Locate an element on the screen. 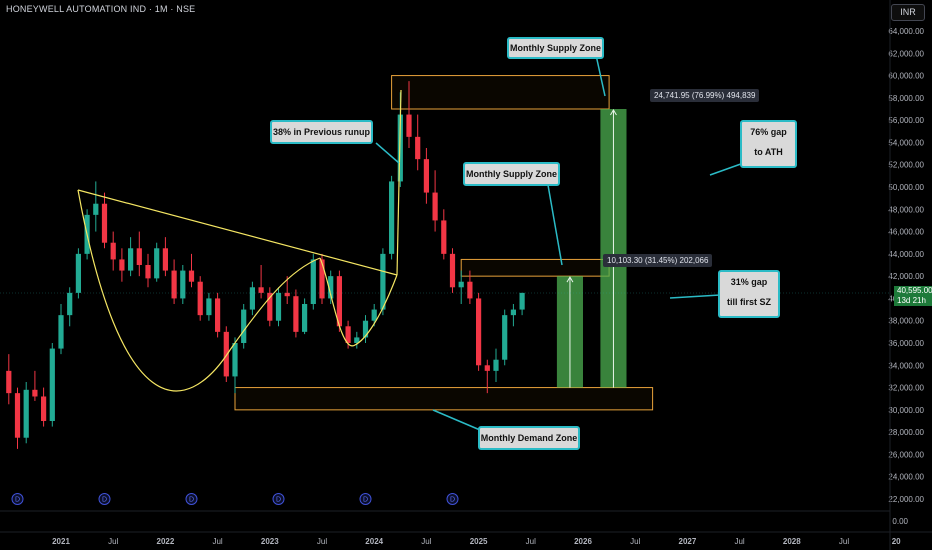 This screenshot has width=932, height=550. neckline is located at coordinates (237, 232).